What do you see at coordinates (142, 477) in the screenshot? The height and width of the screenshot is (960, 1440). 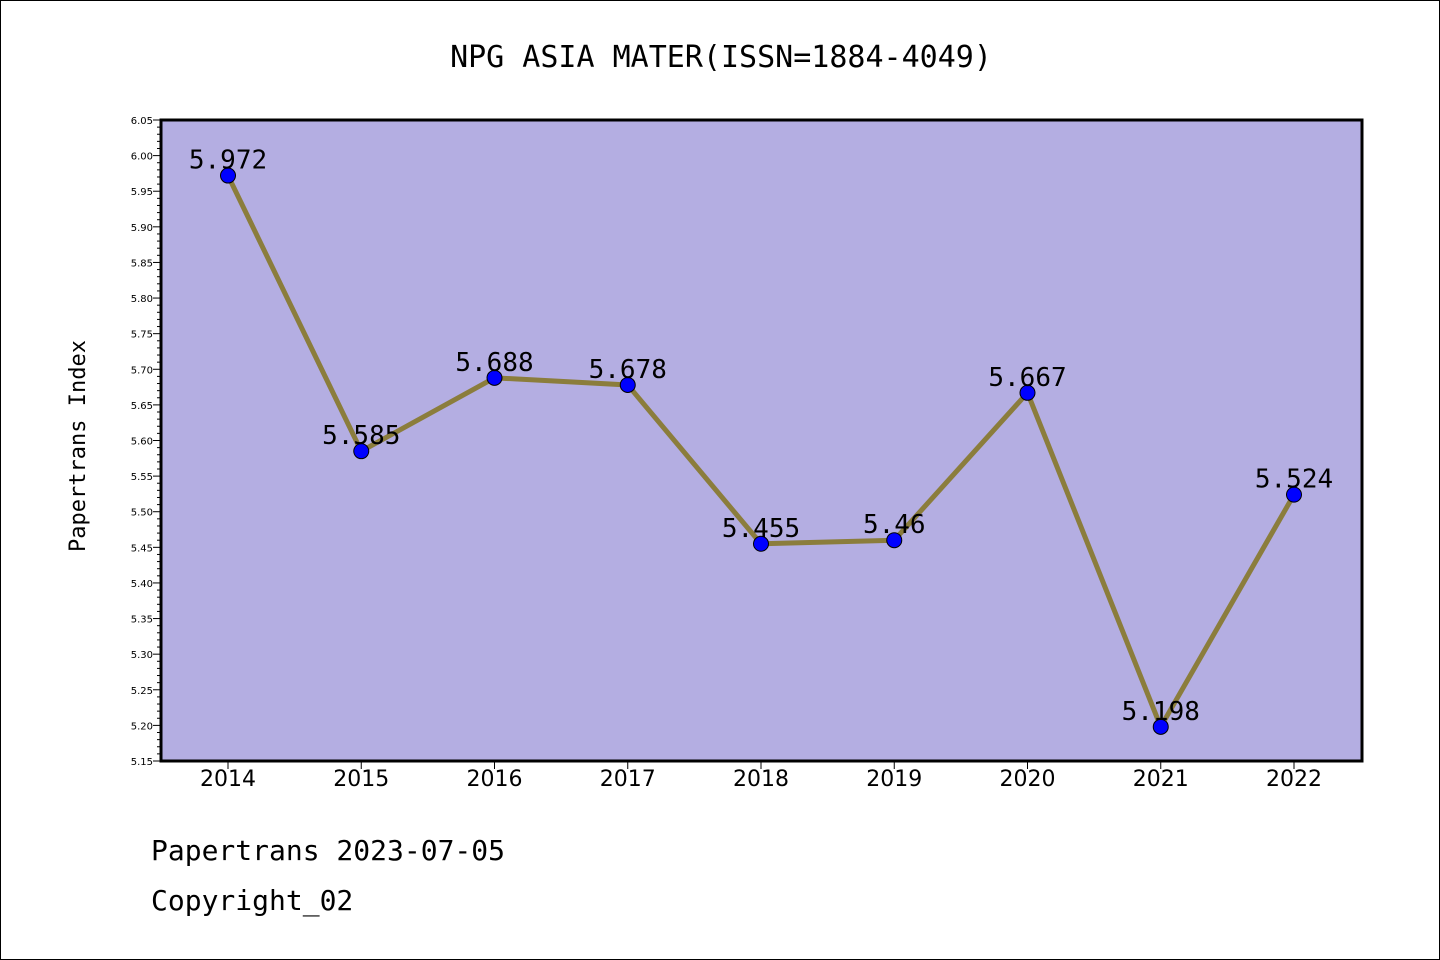 I see `y-tick-label: 5.55` at bounding box center [142, 477].